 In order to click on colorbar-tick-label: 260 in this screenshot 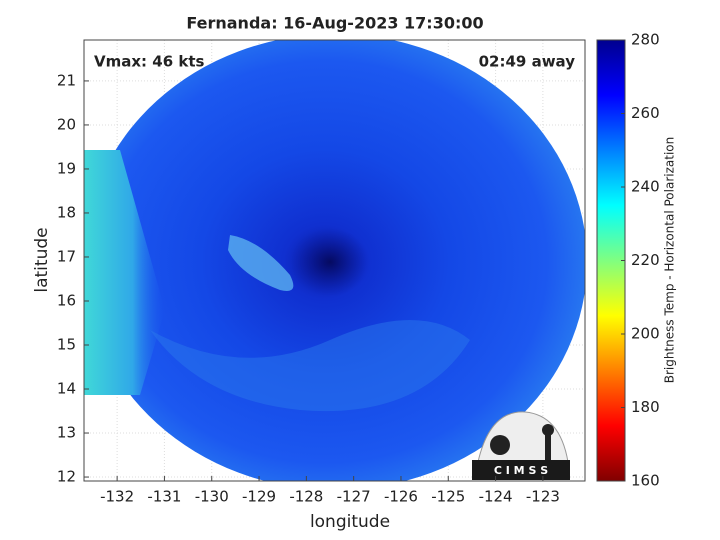, I will do `click(645, 113)`.